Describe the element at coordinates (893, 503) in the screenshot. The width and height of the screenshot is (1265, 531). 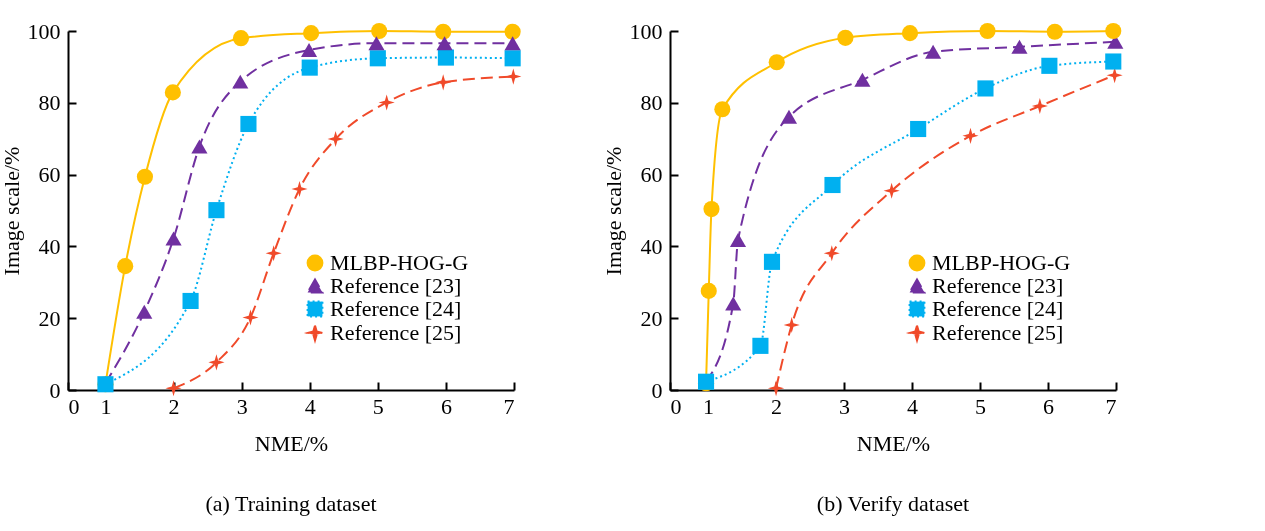
I see `text: (b) Verify dataset` at that location.